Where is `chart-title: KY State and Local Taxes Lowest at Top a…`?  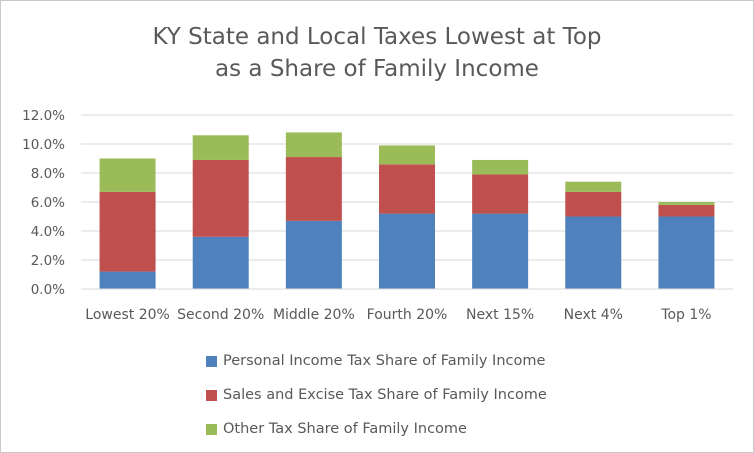 chart-title: KY State and Local Taxes Lowest at Top a… is located at coordinates (377, 53).